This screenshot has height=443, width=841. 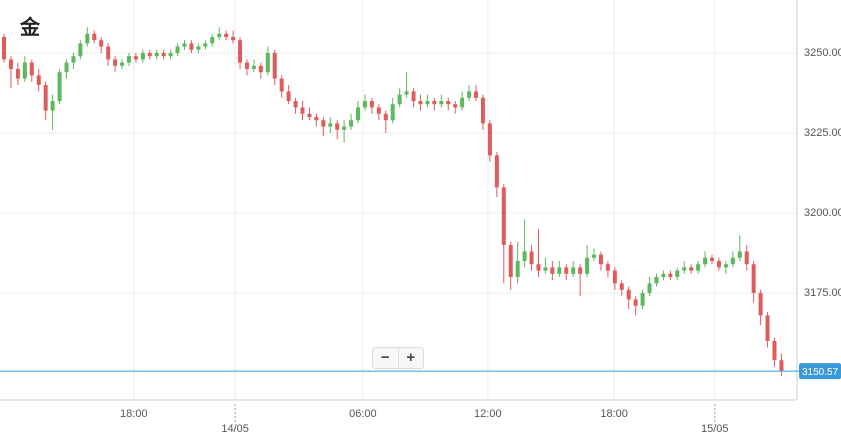 What do you see at coordinates (30, 27) in the screenshot?
I see `chart-title: 金` at bounding box center [30, 27].